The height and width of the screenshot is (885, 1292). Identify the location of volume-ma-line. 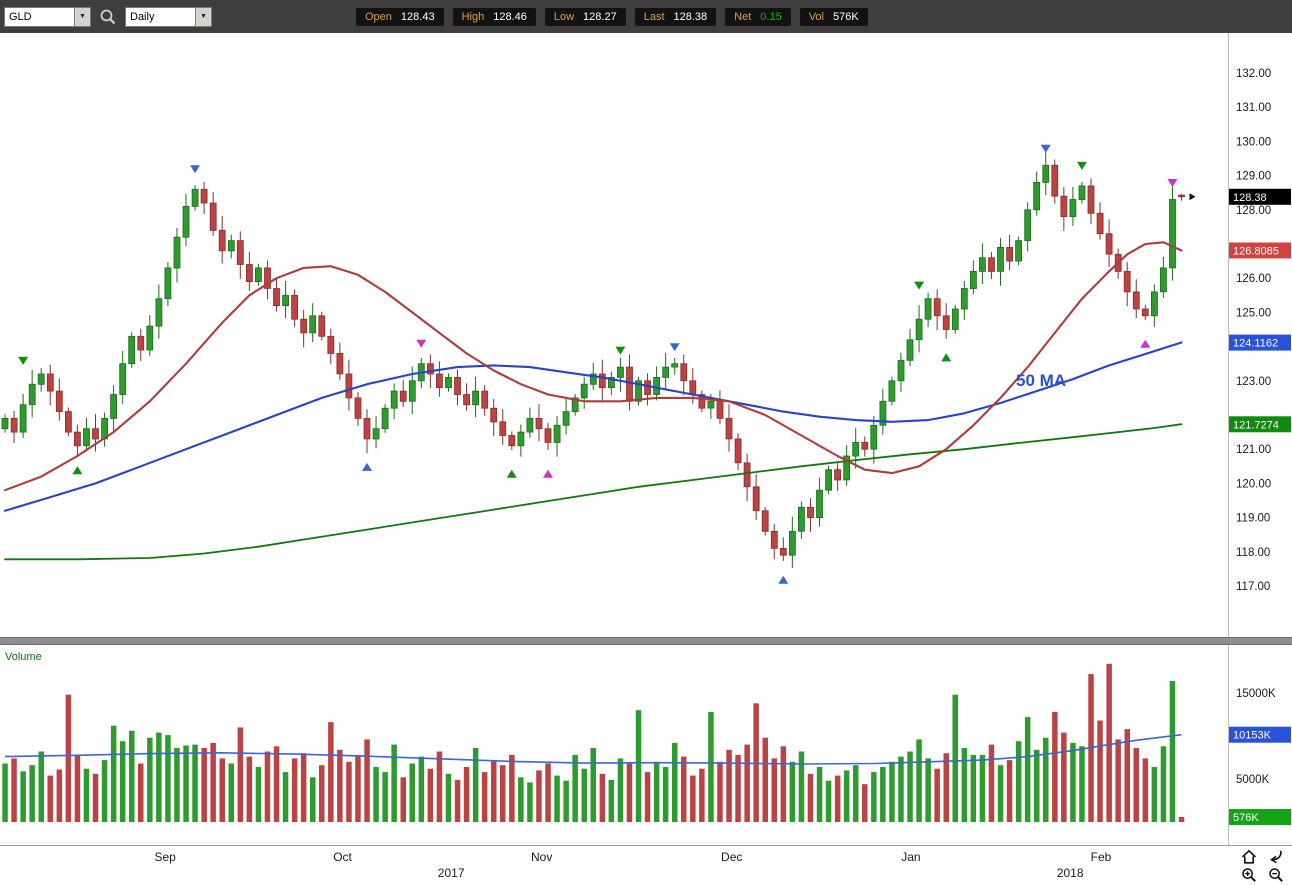
(593, 749).